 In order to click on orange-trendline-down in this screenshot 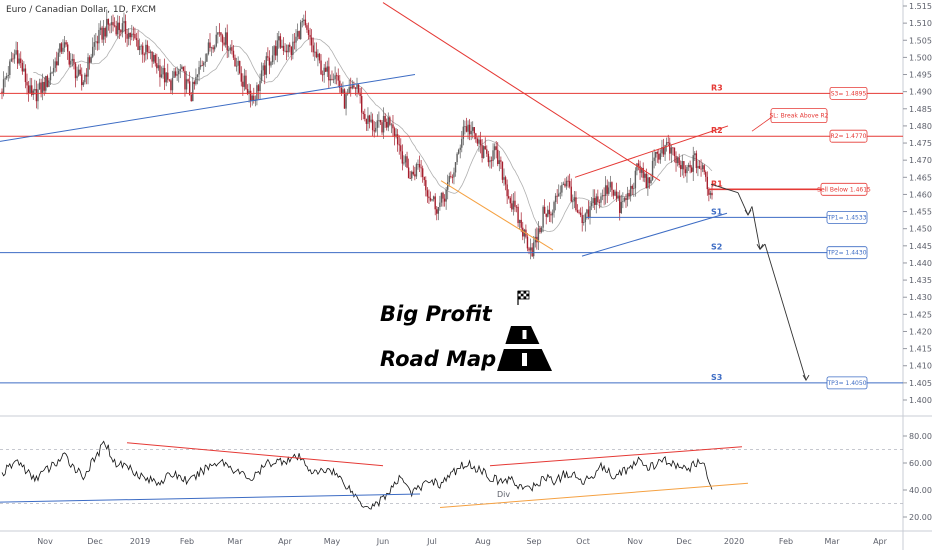, I will do `click(497, 215)`.